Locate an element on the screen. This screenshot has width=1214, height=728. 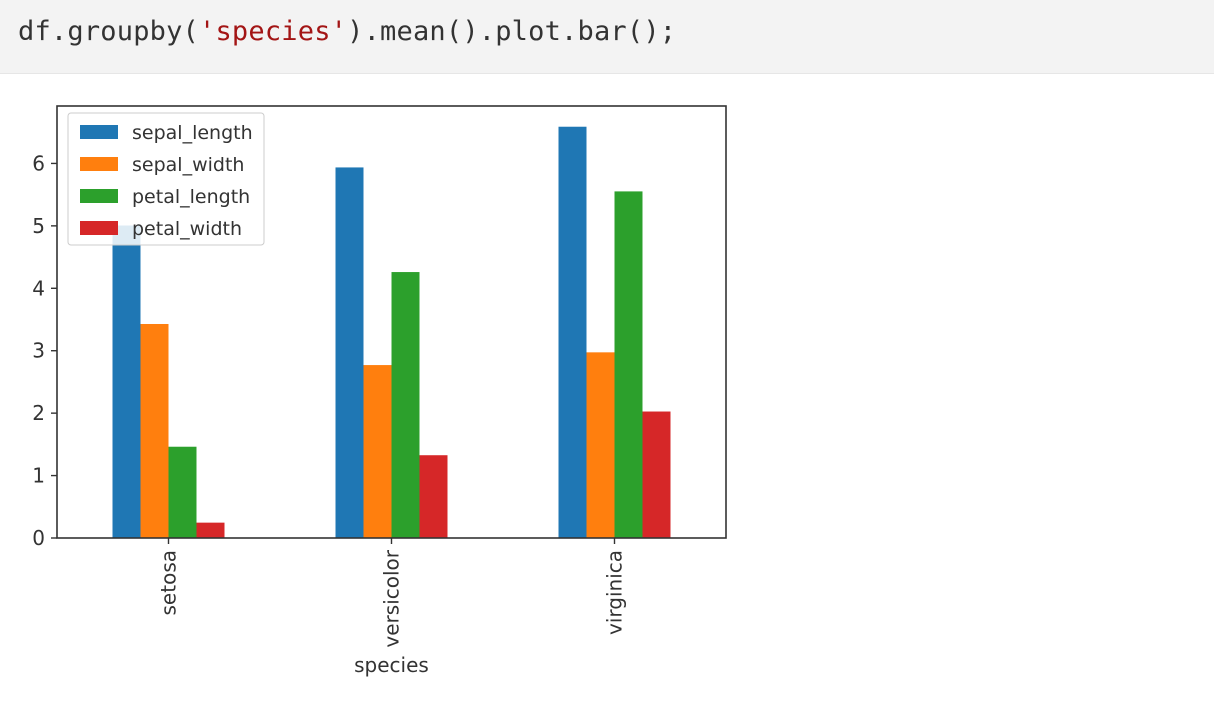
legend-swatch-sepal_length is located at coordinates (99, 132).